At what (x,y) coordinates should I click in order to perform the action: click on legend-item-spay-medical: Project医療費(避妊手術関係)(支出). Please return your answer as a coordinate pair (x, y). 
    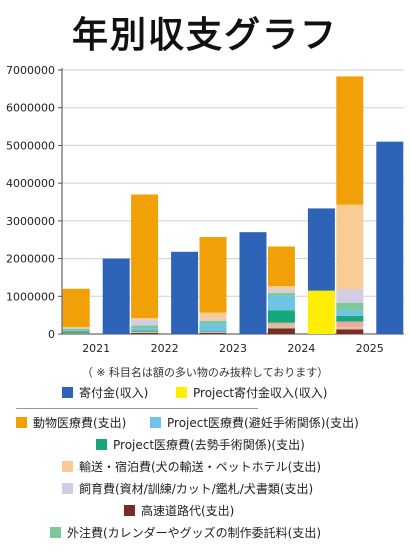
    Looking at the image, I should click on (254, 422).